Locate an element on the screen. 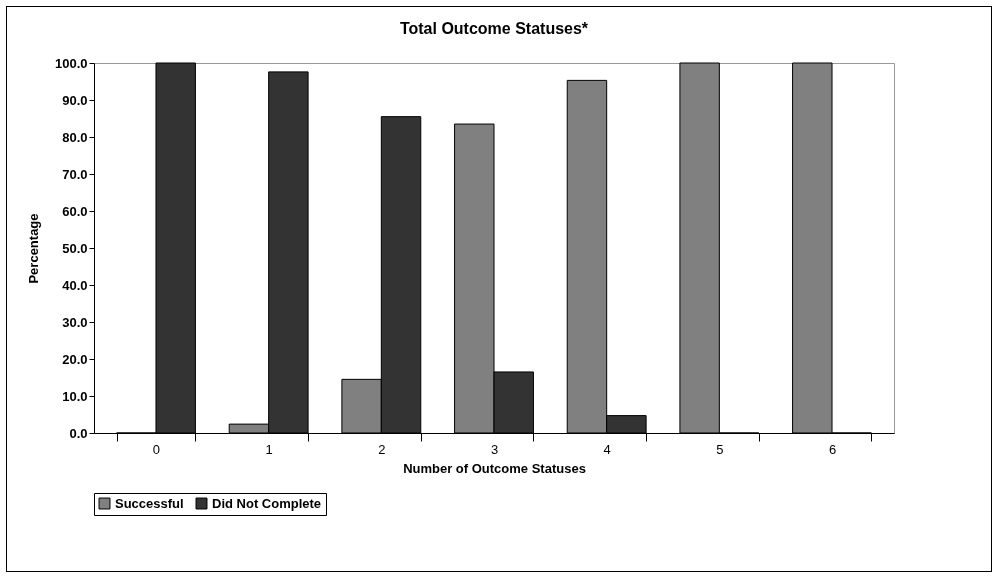 The height and width of the screenshot is (584, 1004). x-tick-label: 2 is located at coordinates (382, 449).